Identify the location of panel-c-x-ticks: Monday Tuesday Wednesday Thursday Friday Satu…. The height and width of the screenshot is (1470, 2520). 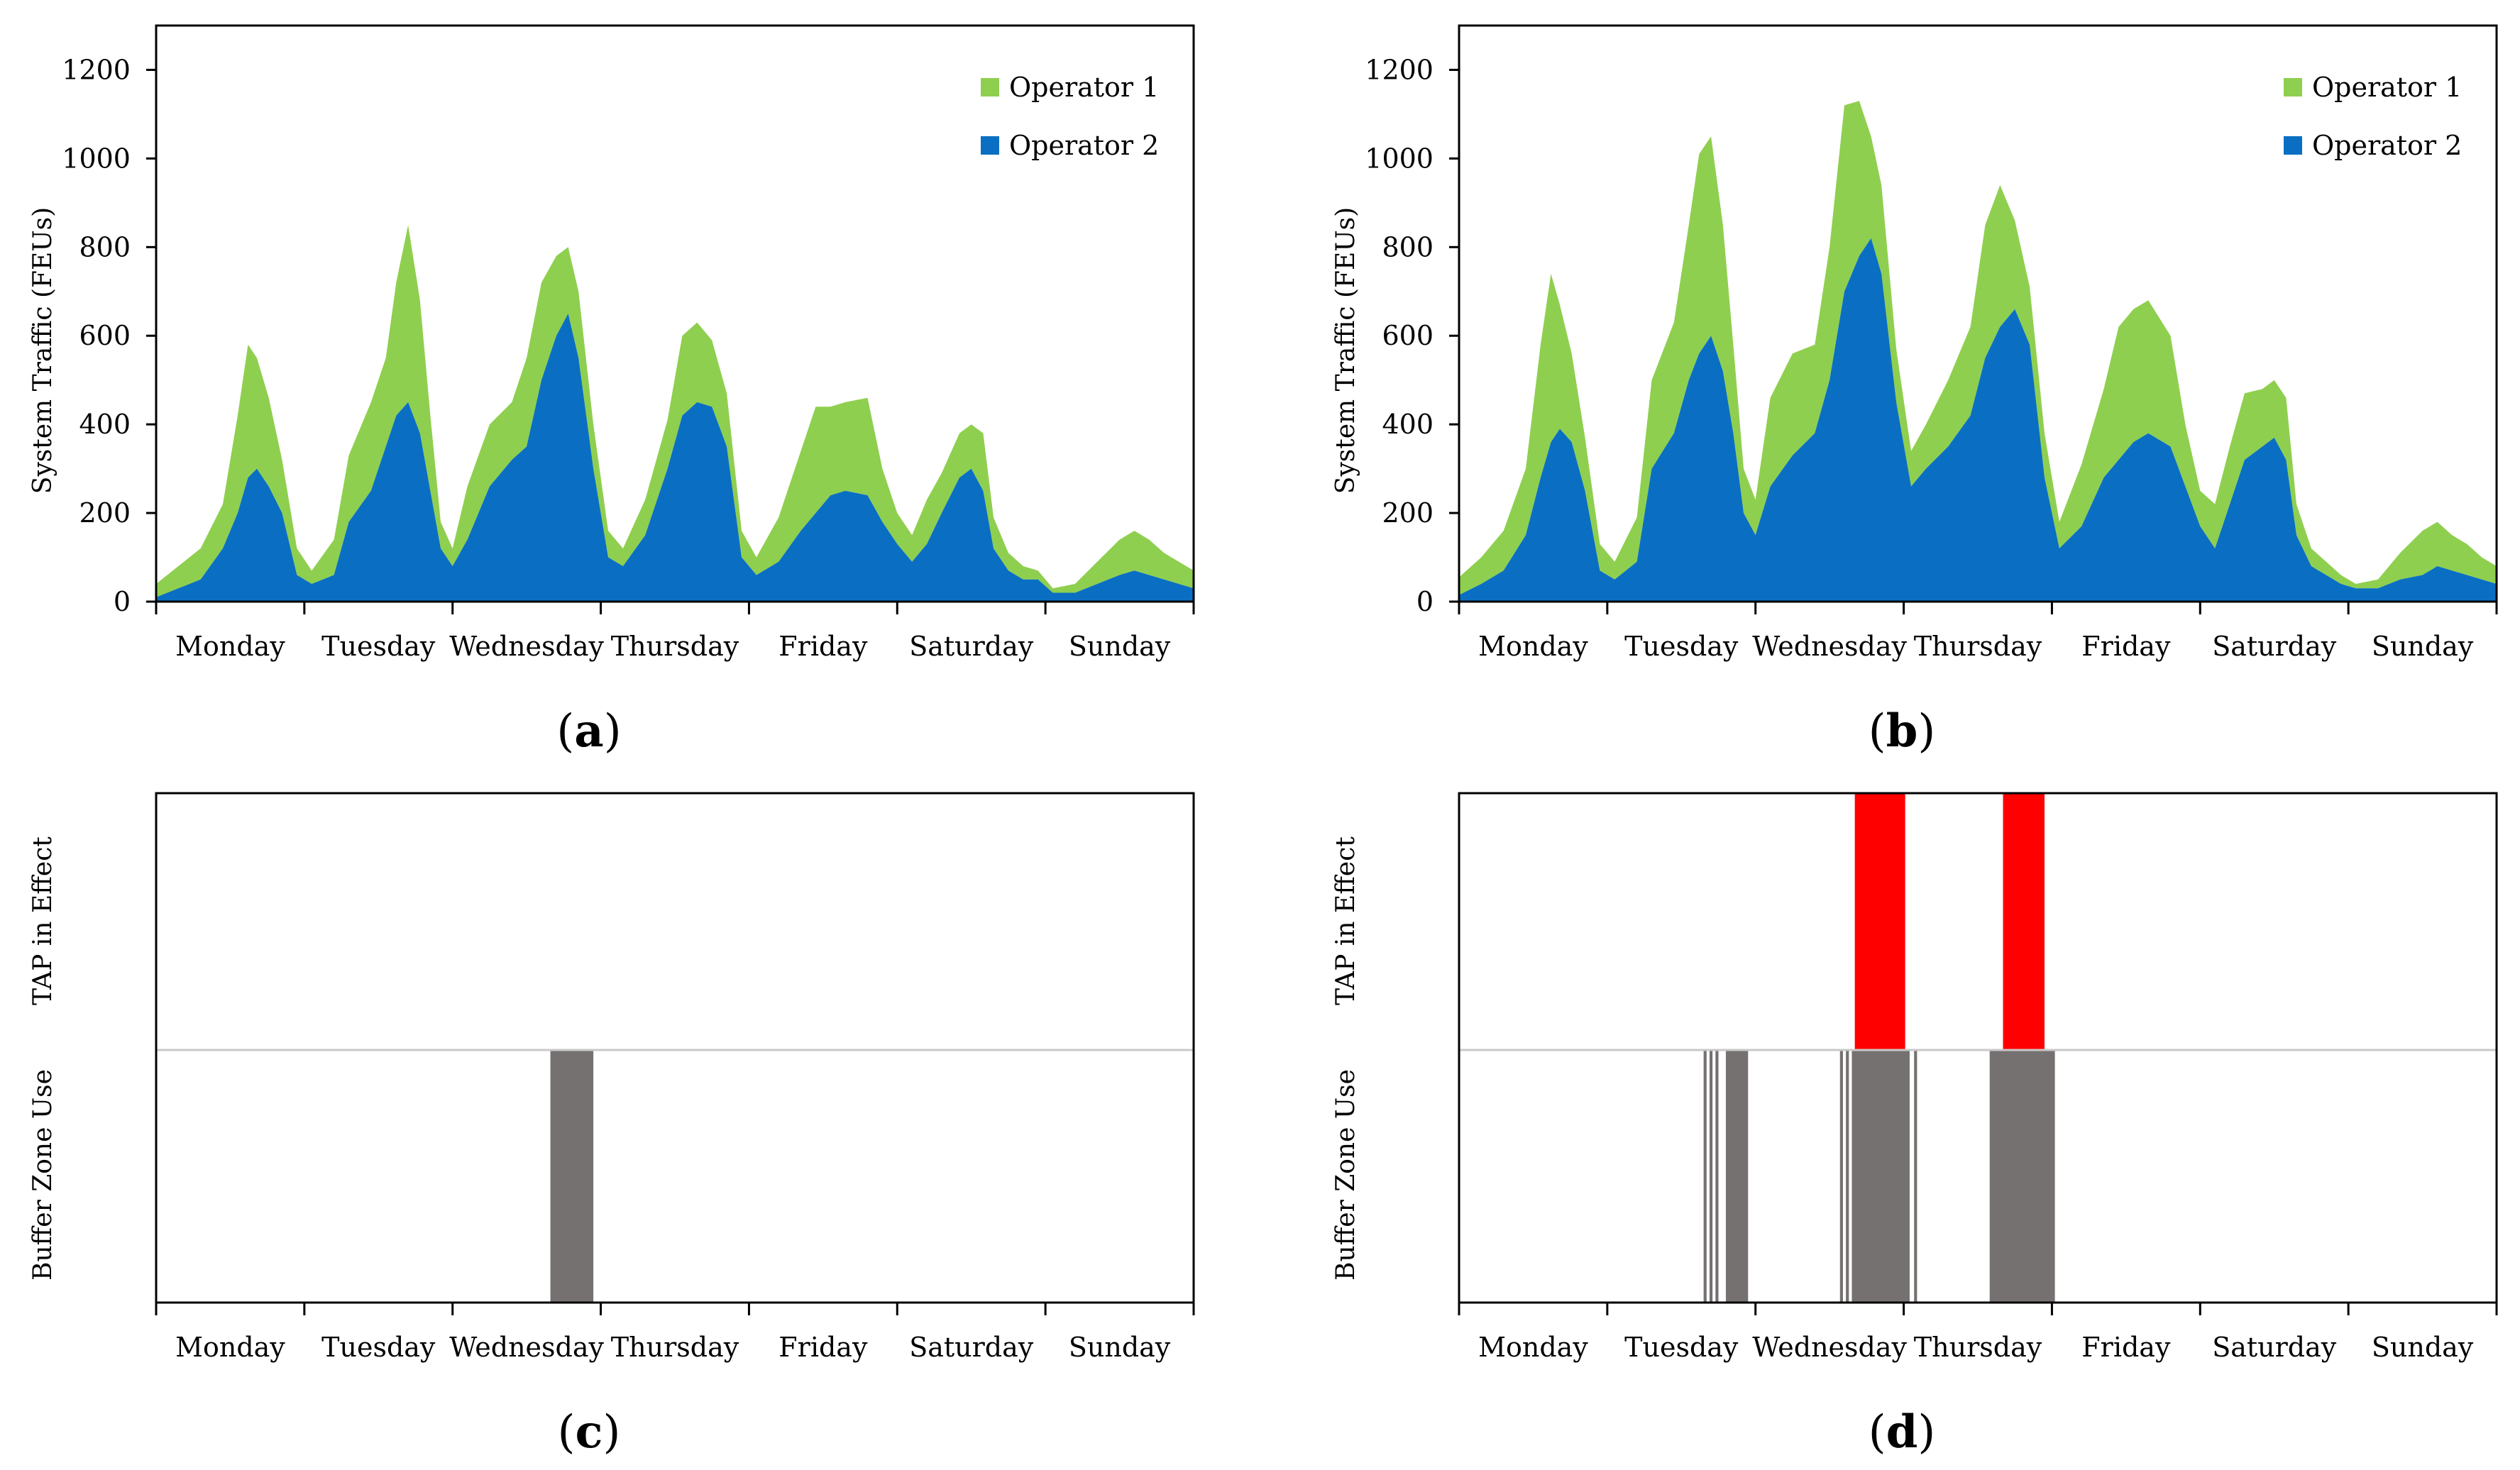
(675, 1333).